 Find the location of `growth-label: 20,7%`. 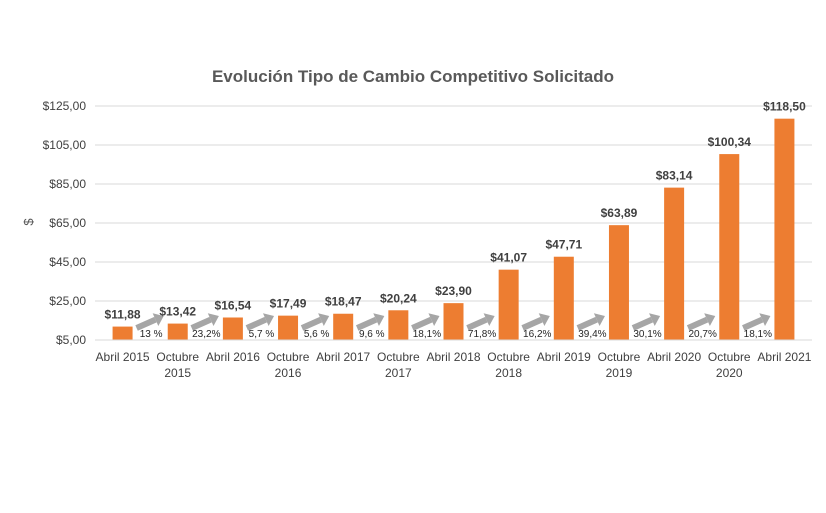

growth-label: 20,7% is located at coordinates (703, 334).